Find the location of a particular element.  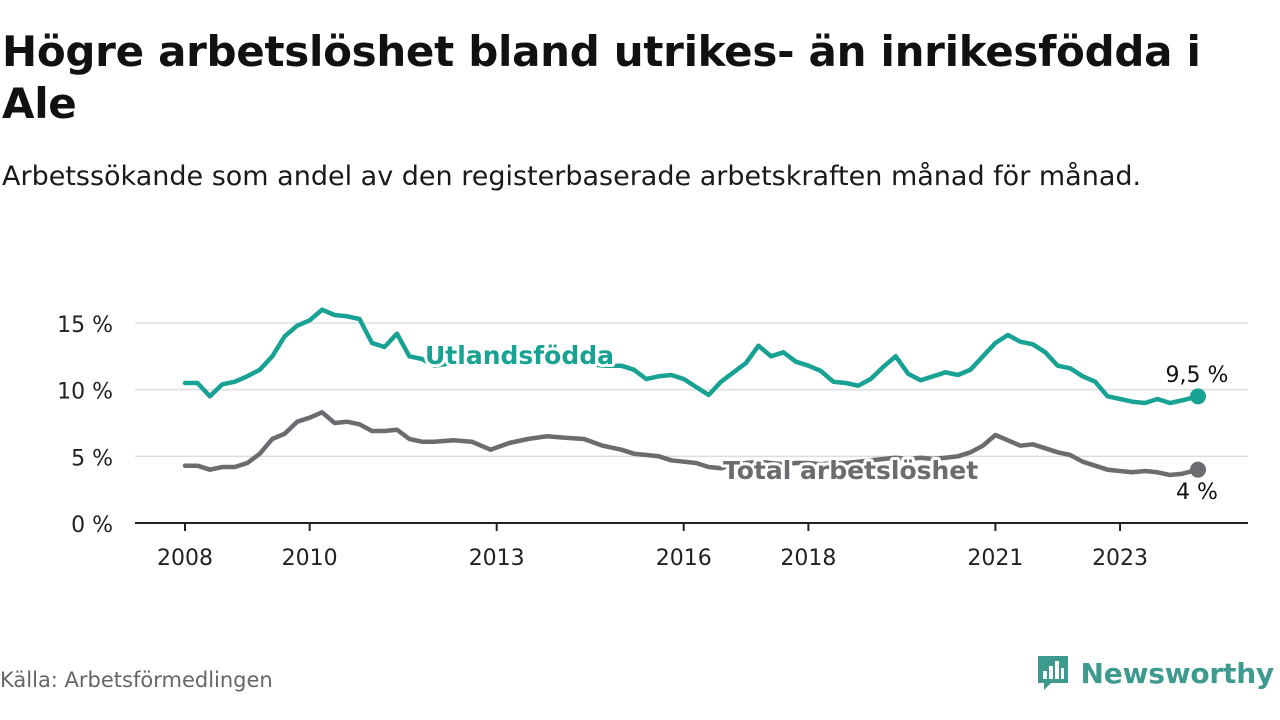

y-tick-label: 0 % is located at coordinates (92, 525).